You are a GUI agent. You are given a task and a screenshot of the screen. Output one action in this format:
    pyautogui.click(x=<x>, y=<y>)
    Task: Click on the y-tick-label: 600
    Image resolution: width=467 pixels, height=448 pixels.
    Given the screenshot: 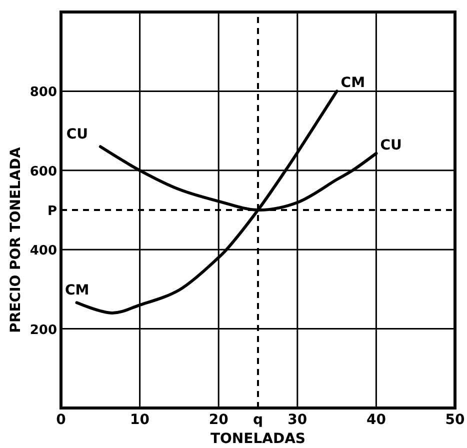 What is the action you would take?
    pyautogui.click(x=43, y=172)
    